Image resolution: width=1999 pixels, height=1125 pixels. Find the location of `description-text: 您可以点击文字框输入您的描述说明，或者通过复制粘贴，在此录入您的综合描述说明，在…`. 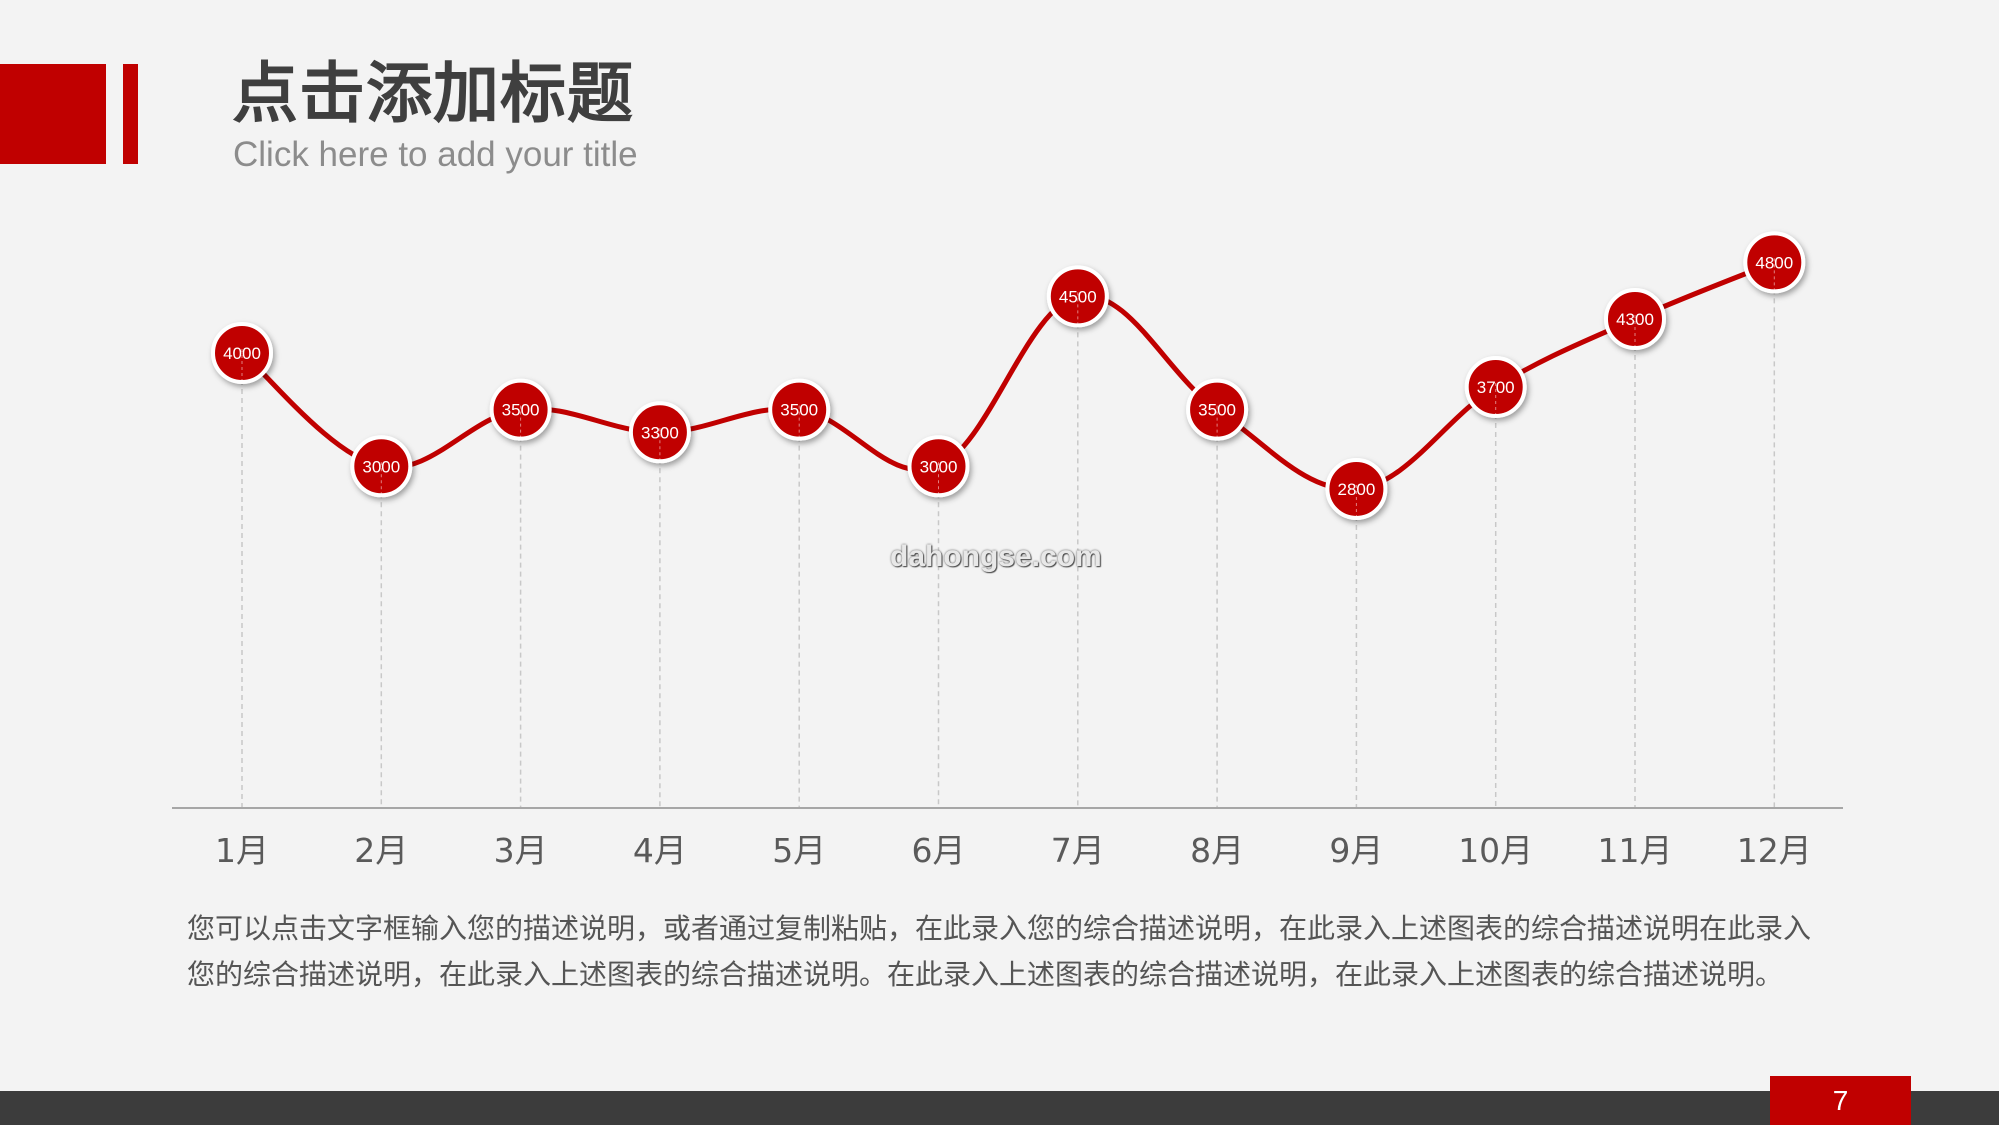

description-text: 您可以点击文字框输入您的描述说明，或者通过复制粘贴，在此录入您的综合描述说明，在… is located at coordinates (999, 951).